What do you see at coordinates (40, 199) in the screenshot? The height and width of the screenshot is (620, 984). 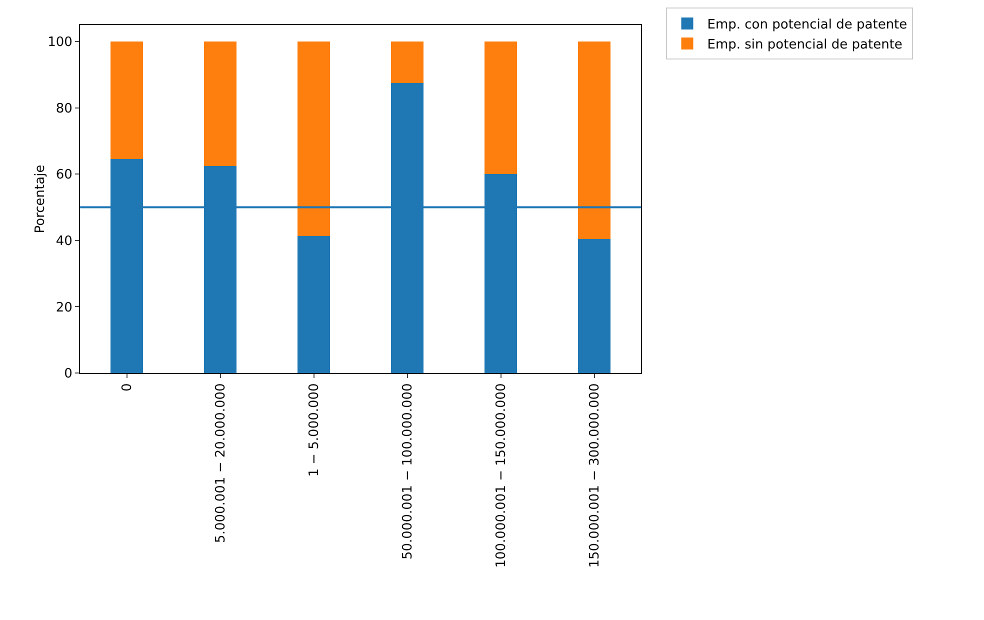 I see `y-axis-title: Porcentaje` at bounding box center [40, 199].